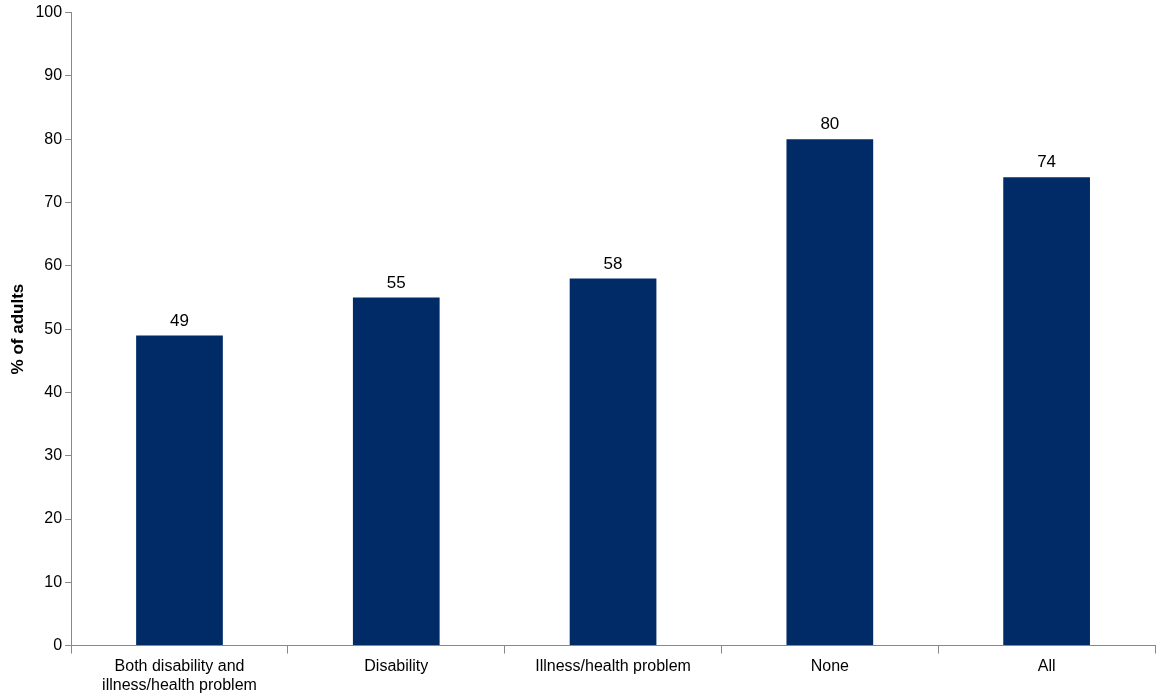 The image size is (1159, 698). I want to click on y-tick-label: 20, so click(53, 518).